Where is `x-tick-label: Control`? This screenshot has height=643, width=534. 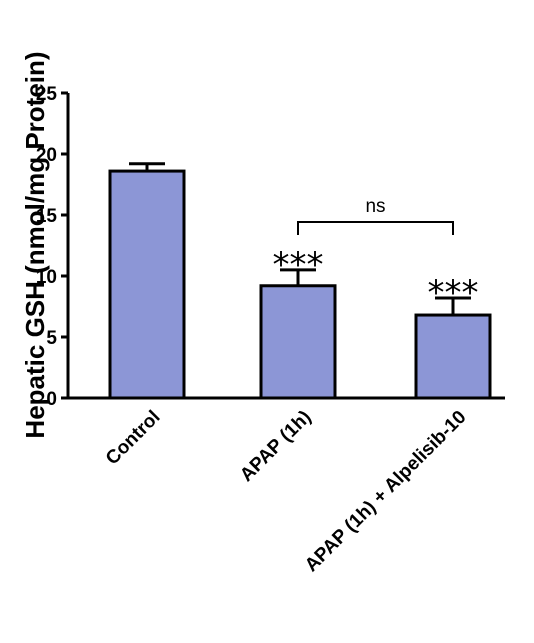 x-tick-label: Control is located at coordinates (133, 438).